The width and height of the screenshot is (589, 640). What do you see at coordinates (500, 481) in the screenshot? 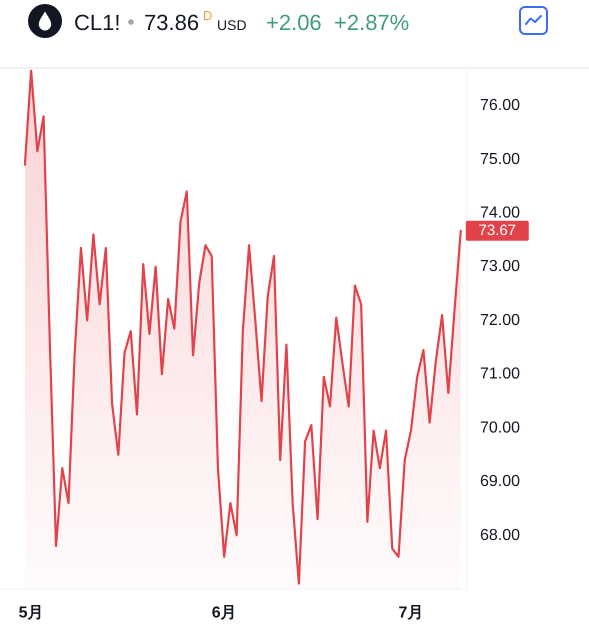
I see `y-tick-label: 69.00` at bounding box center [500, 481].